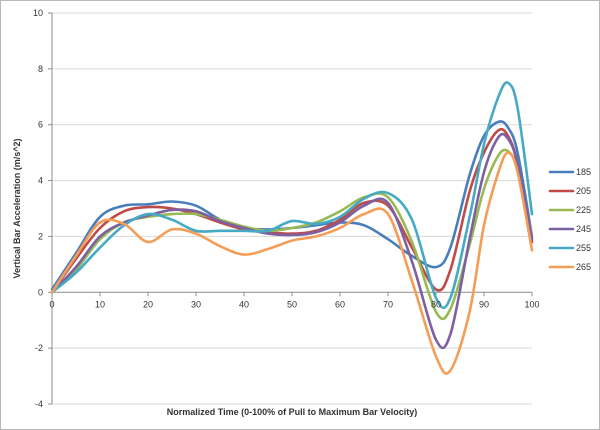 The height and width of the screenshot is (430, 600). Describe the element at coordinates (244, 304) in the screenshot. I see `x-tick-label: 40` at that location.